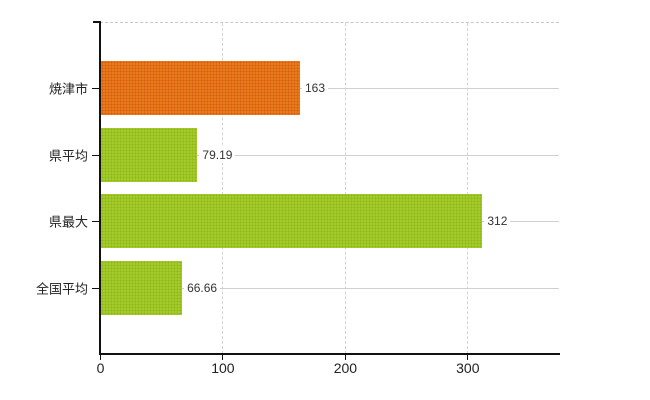 This screenshot has width=650, height=400. What do you see at coordinates (345, 368) in the screenshot?
I see `x-tick-label-200: 200` at bounding box center [345, 368].